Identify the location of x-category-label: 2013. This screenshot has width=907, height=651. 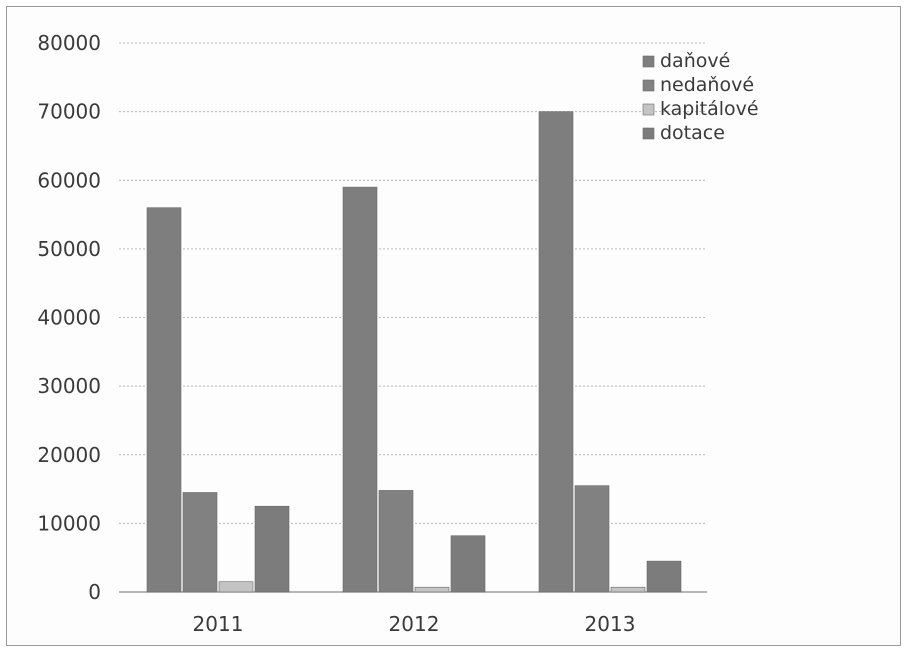
(610, 624).